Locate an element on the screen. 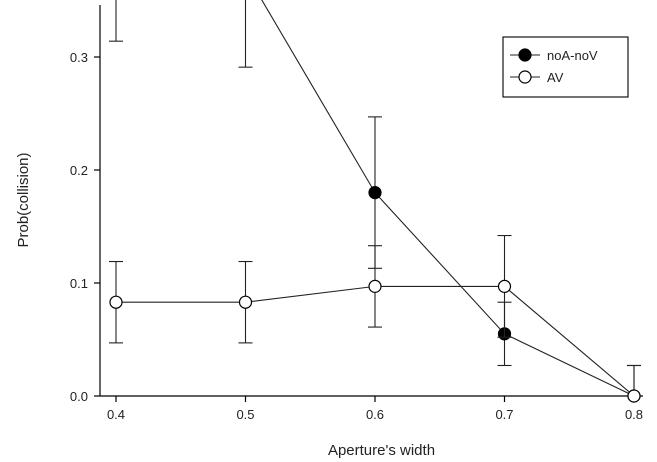 The width and height of the screenshot is (657, 462). legend-box is located at coordinates (565, 67).